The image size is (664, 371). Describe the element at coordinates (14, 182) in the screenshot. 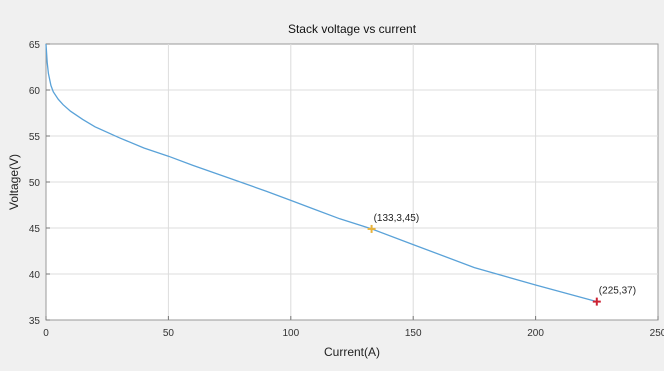

I see `y-axis-label: Voltage(V)` at that location.